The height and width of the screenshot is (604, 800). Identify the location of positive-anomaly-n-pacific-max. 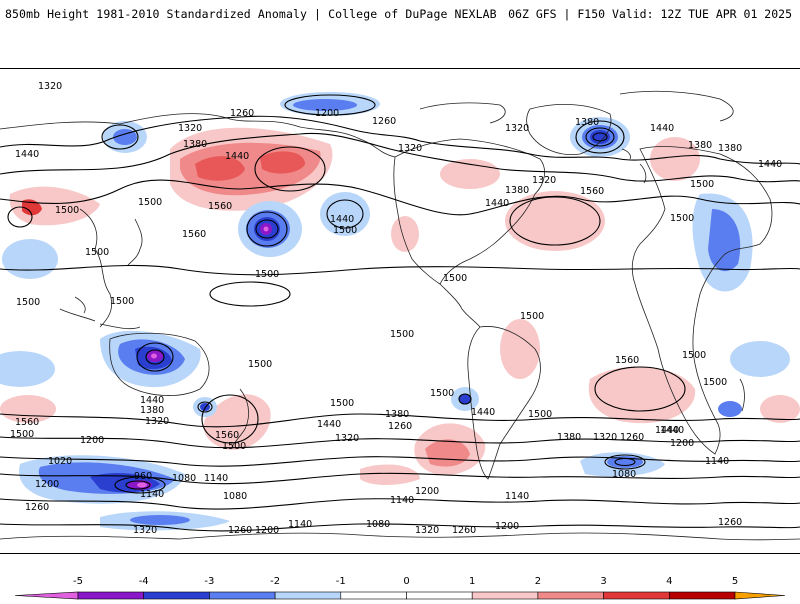
(220, 168).